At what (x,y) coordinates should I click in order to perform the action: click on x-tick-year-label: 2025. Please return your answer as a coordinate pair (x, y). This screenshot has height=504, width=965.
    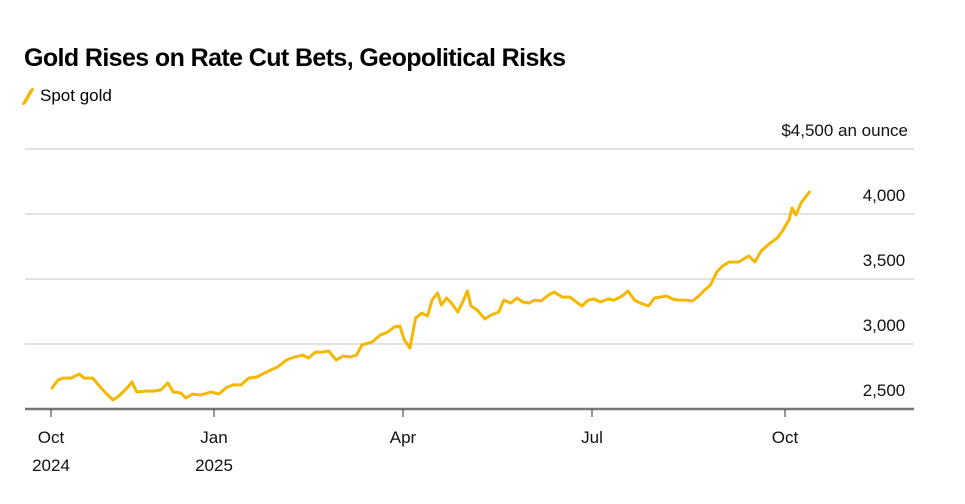
    Looking at the image, I should click on (214, 465).